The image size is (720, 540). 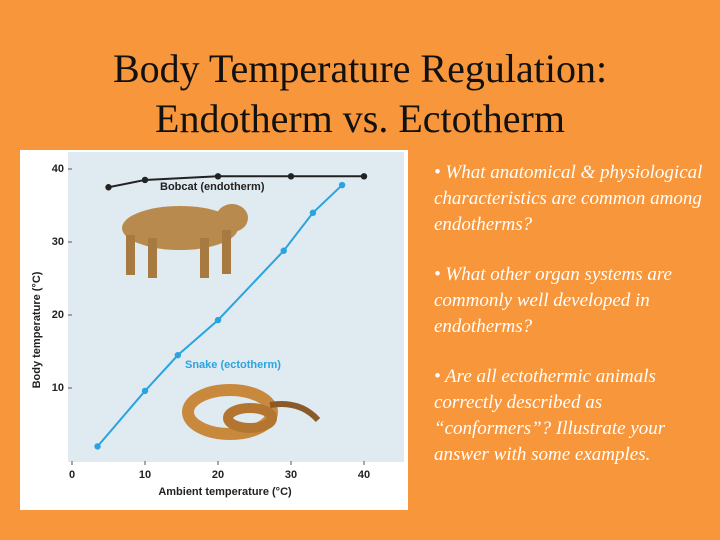 What do you see at coordinates (212, 187) in the screenshot?
I see `series-label: Bobcat (endotherm)` at bounding box center [212, 187].